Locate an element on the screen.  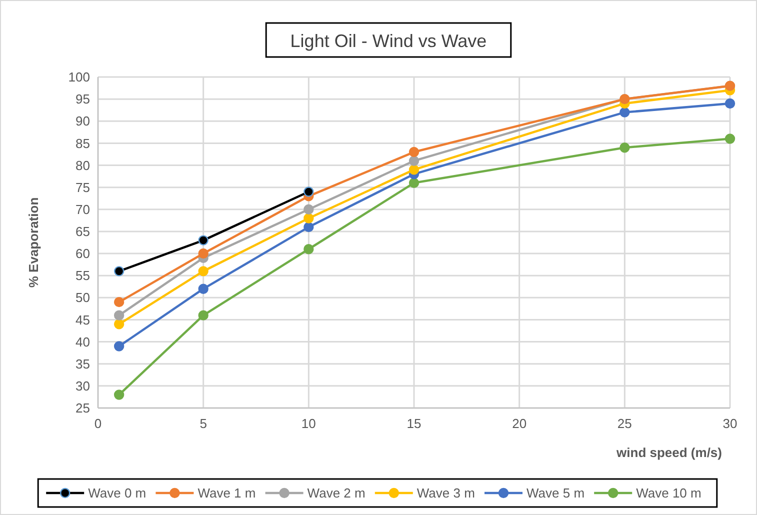
y-tick-label: 75 is located at coordinates (83, 187).